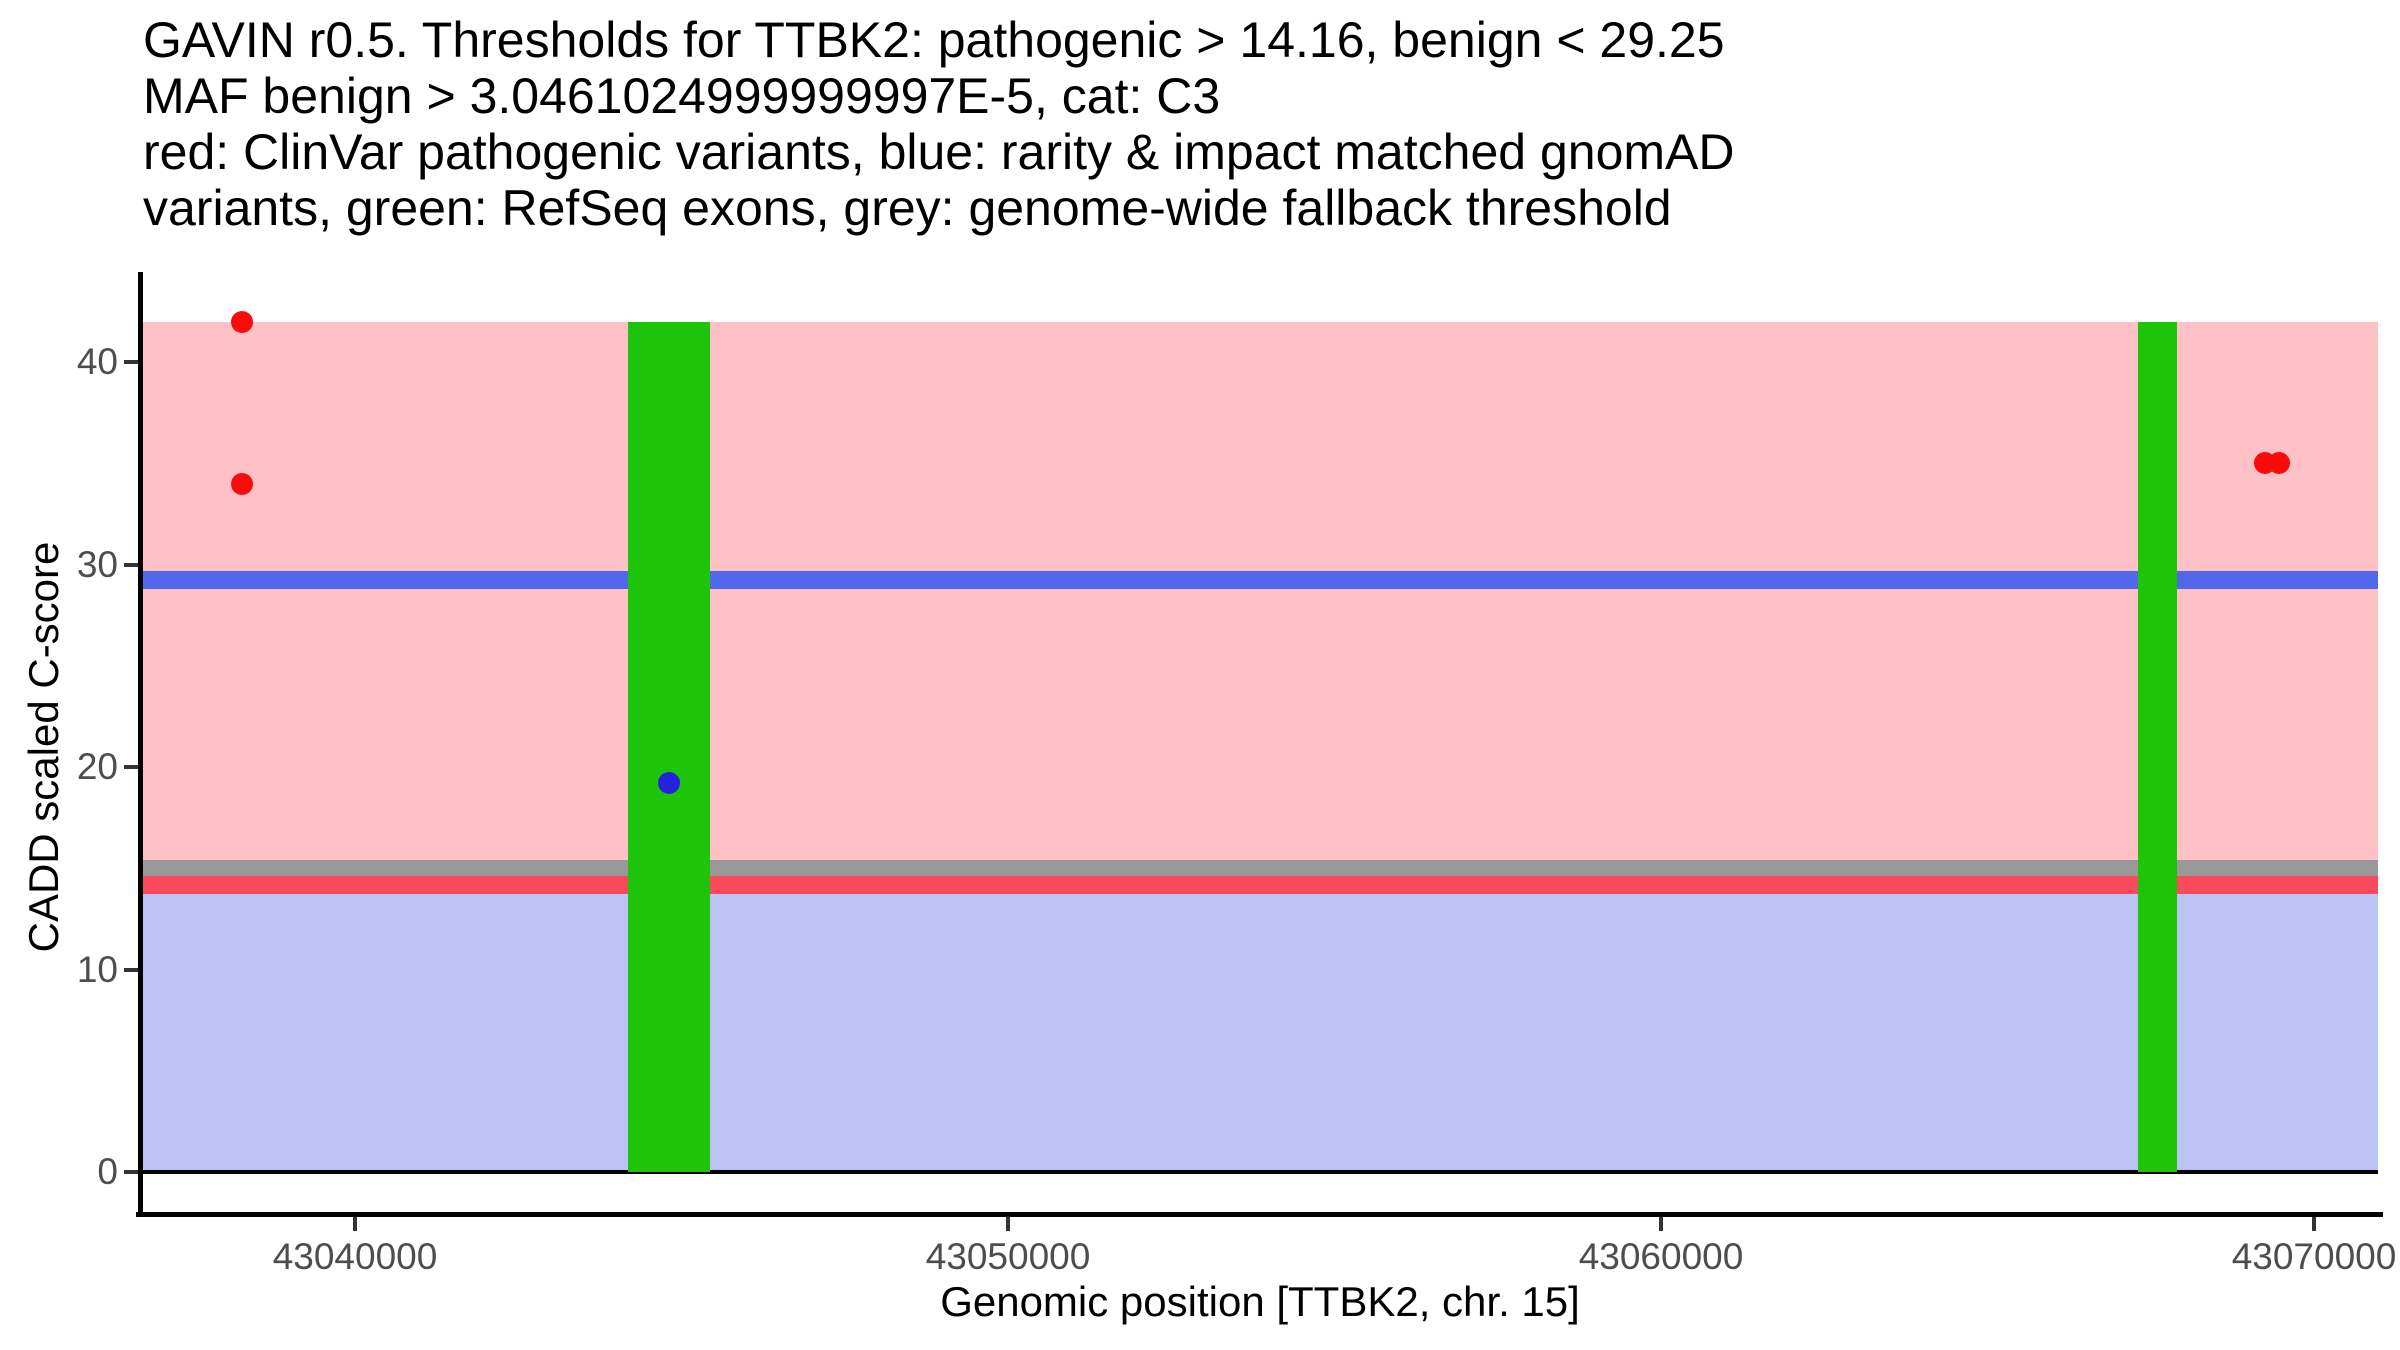 The height and width of the screenshot is (1350, 2400). Describe the element at coordinates (1260, 1172) in the screenshot. I see `zero-baseline` at that location.